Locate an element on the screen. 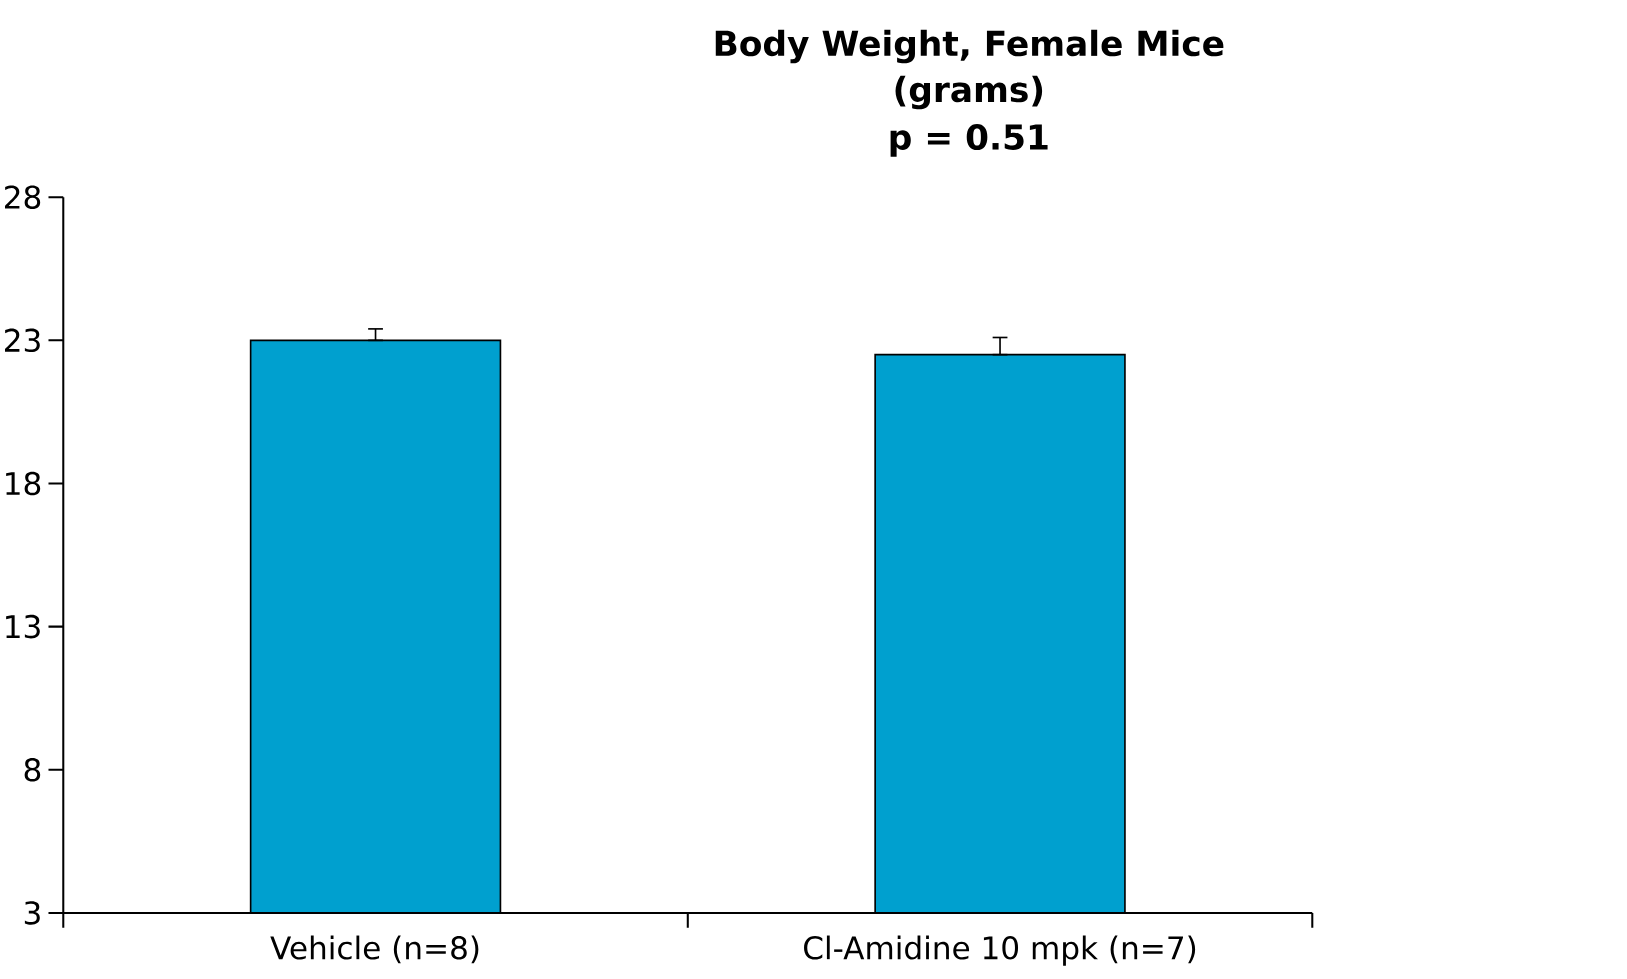 The image size is (1627, 979). y-tick-label: 13 is located at coordinates (23, 627).